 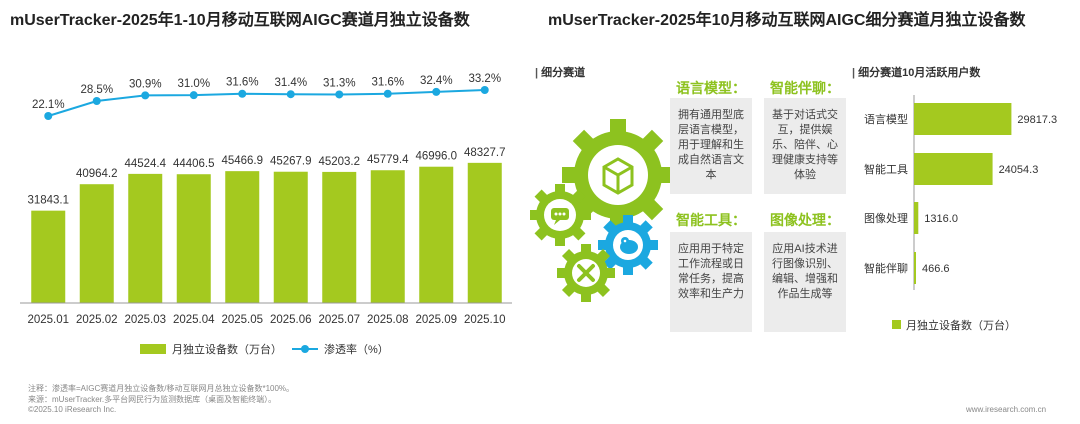 I want to click on penetration-line, so click(x=266, y=103).